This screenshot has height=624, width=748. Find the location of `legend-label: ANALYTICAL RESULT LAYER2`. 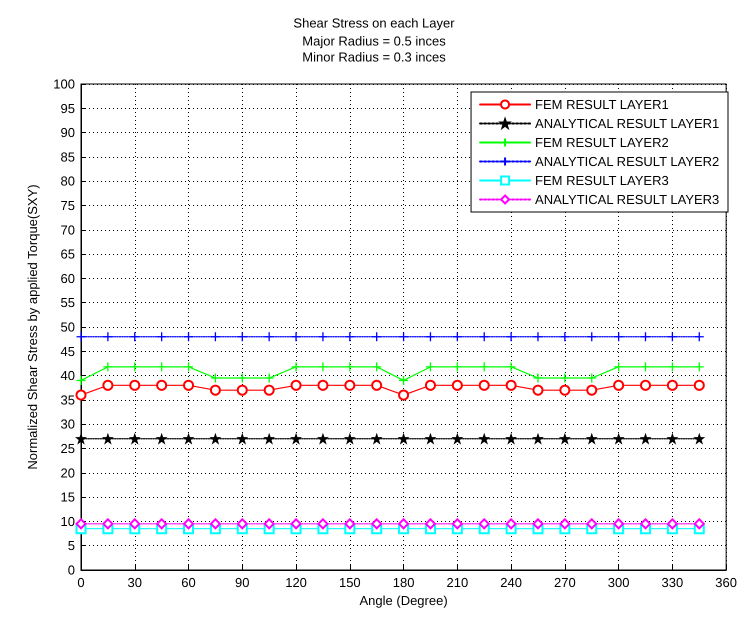

legend-label: ANALYTICAL RESULT LAYER2 is located at coordinates (627, 161).